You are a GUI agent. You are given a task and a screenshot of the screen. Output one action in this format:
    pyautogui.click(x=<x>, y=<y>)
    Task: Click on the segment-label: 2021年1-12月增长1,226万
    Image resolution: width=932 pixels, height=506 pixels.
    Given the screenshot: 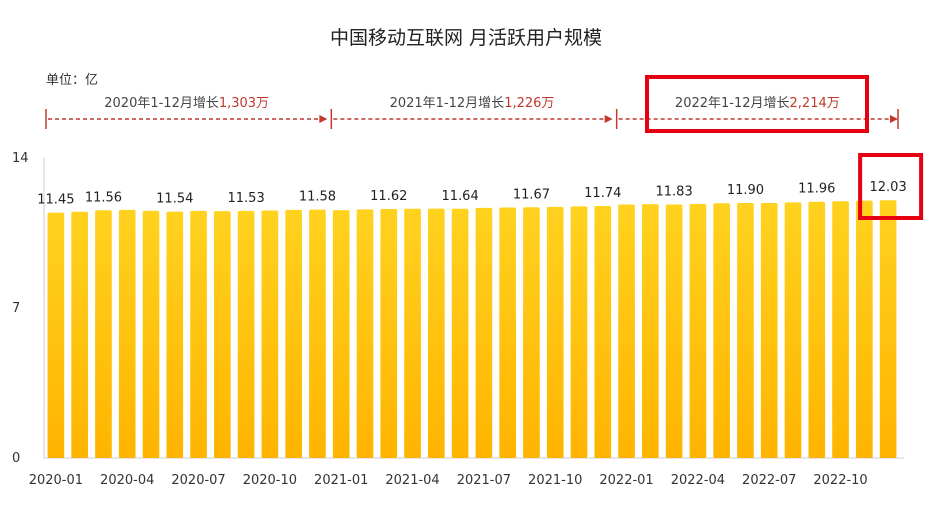 What is the action you would take?
    pyautogui.click(x=472, y=103)
    